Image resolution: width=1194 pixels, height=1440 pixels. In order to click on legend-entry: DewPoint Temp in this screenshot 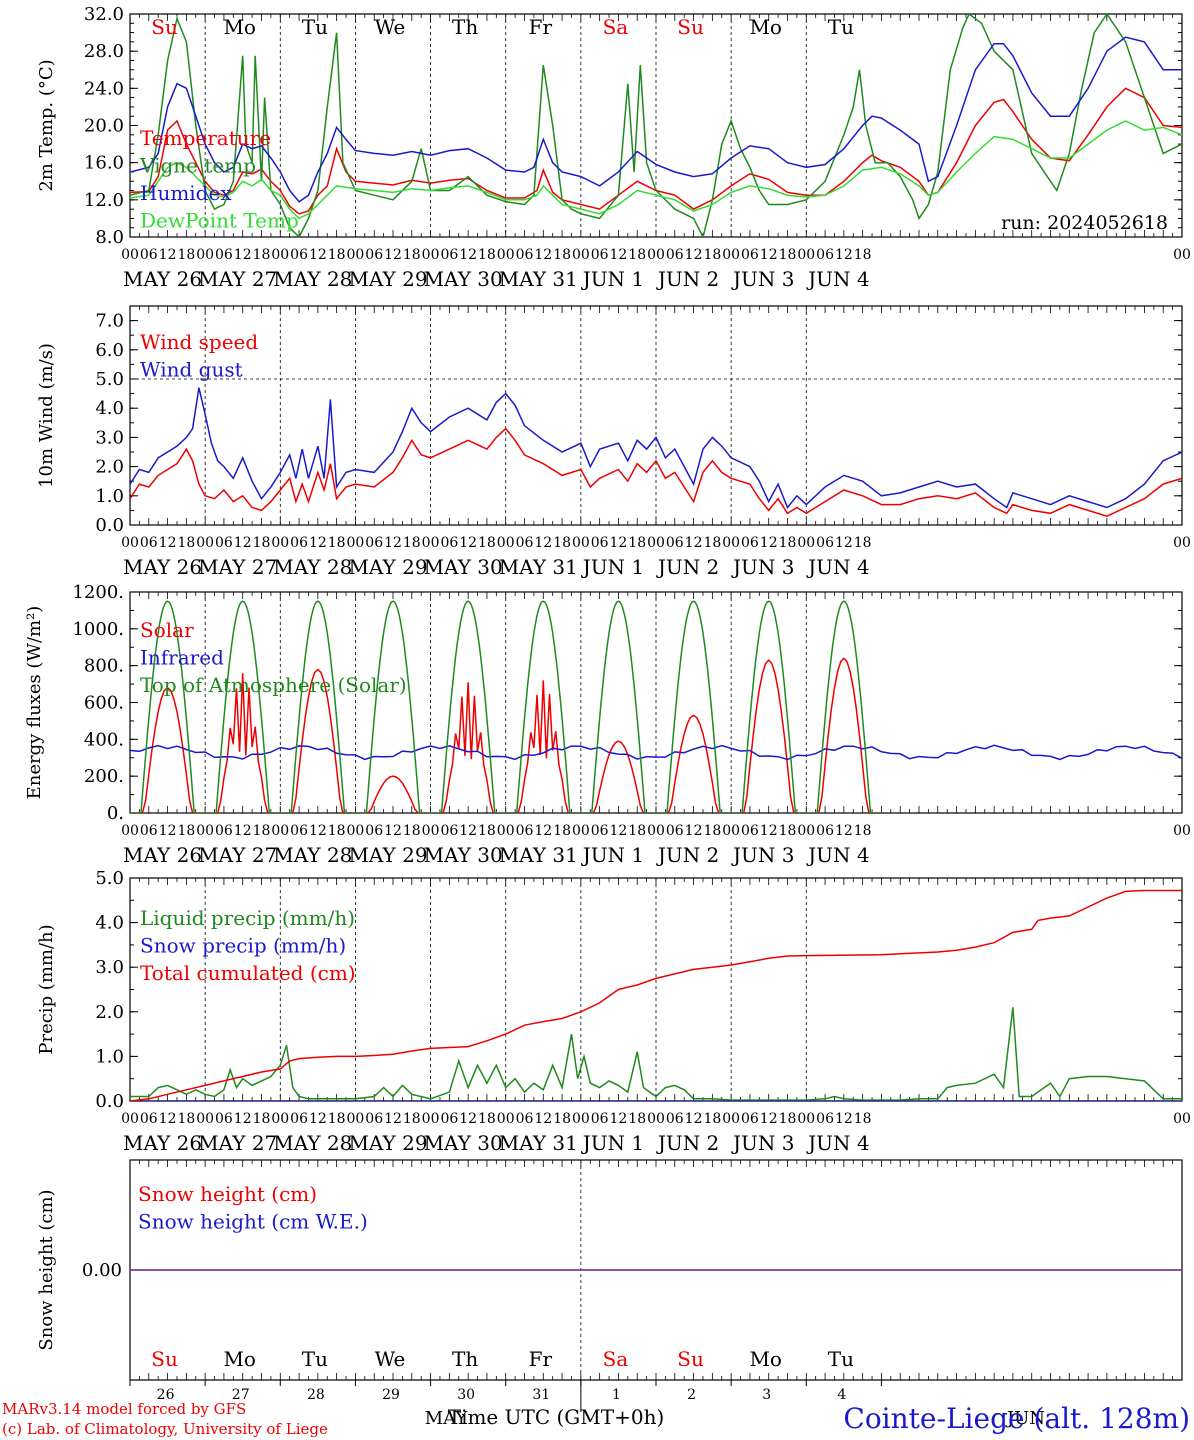, I will do `click(219, 221)`.